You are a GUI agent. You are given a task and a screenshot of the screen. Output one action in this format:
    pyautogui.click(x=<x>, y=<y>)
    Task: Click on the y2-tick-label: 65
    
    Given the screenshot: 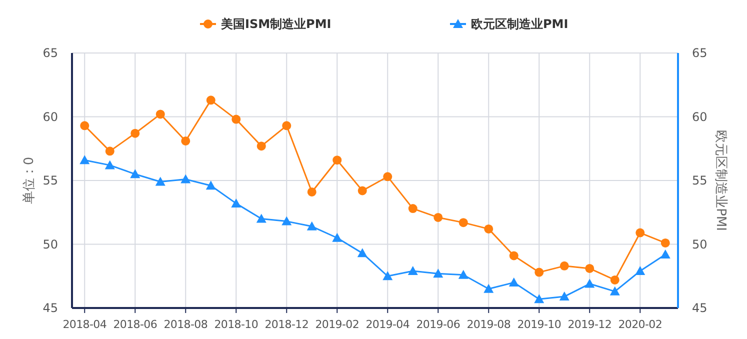 What is the action you would take?
    pyautogui.click(x=700, y=53)
    